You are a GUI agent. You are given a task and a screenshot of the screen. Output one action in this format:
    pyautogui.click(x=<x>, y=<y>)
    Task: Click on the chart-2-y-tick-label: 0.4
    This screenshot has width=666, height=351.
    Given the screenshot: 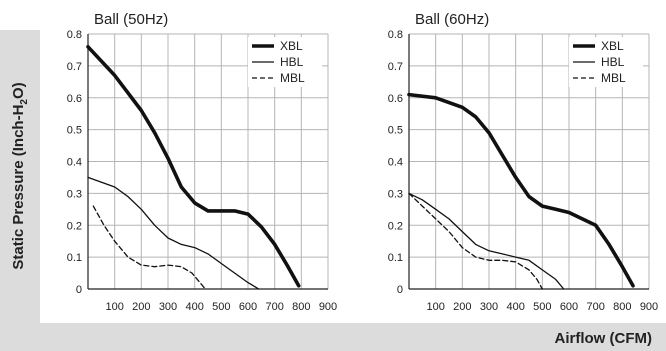 What is the action you would take?
    pyautogui.click(x=395, y=163)
    